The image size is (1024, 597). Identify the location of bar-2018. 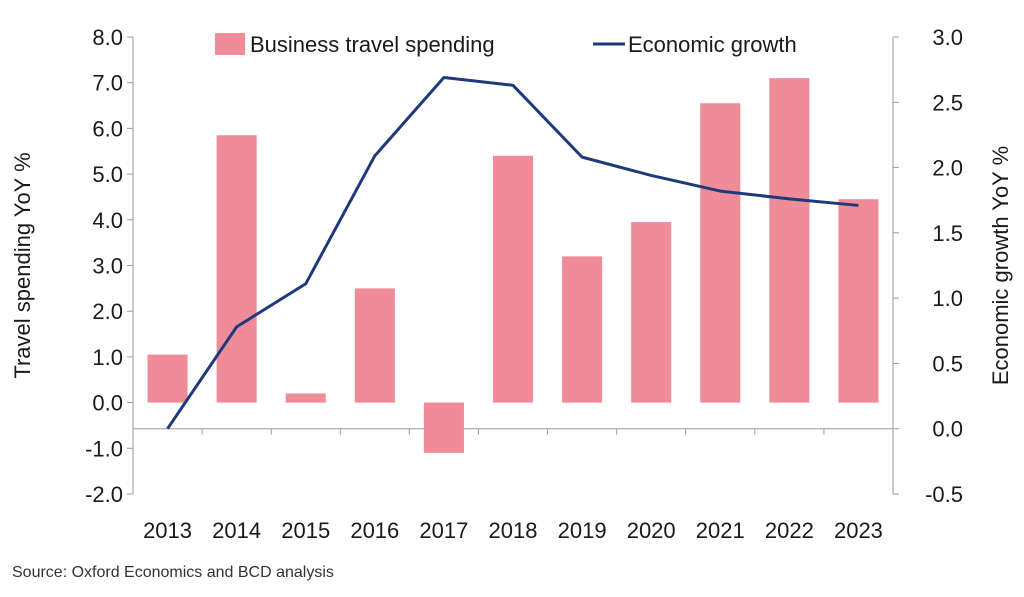
(513, 279).